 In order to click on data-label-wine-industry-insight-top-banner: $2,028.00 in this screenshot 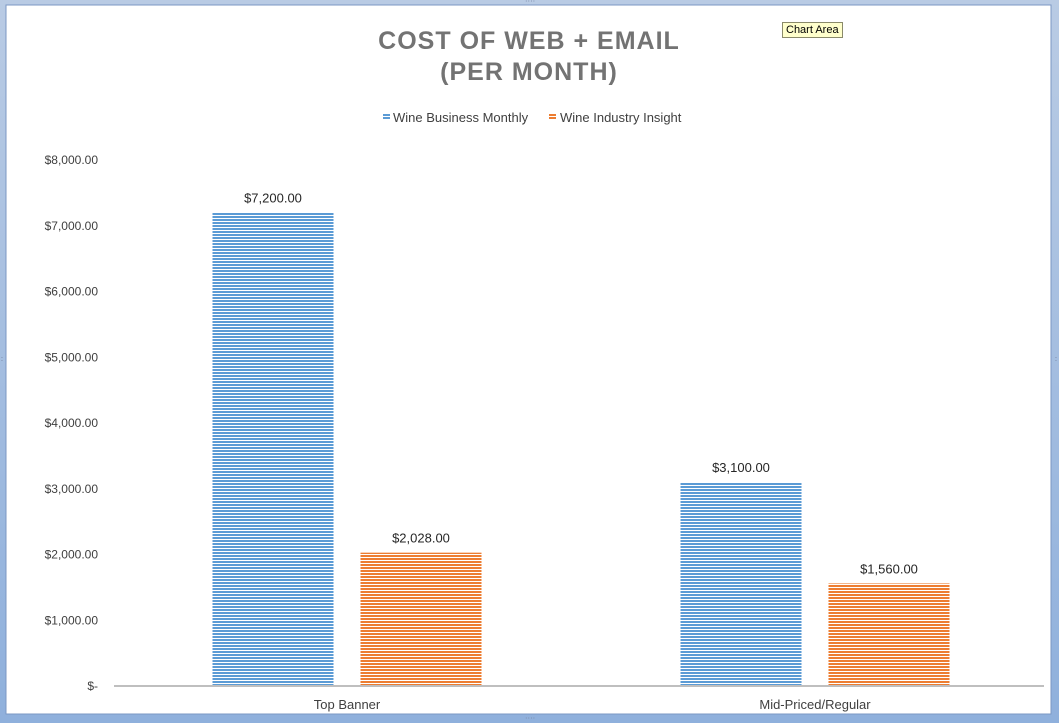, I will do `click(421, 538)`.